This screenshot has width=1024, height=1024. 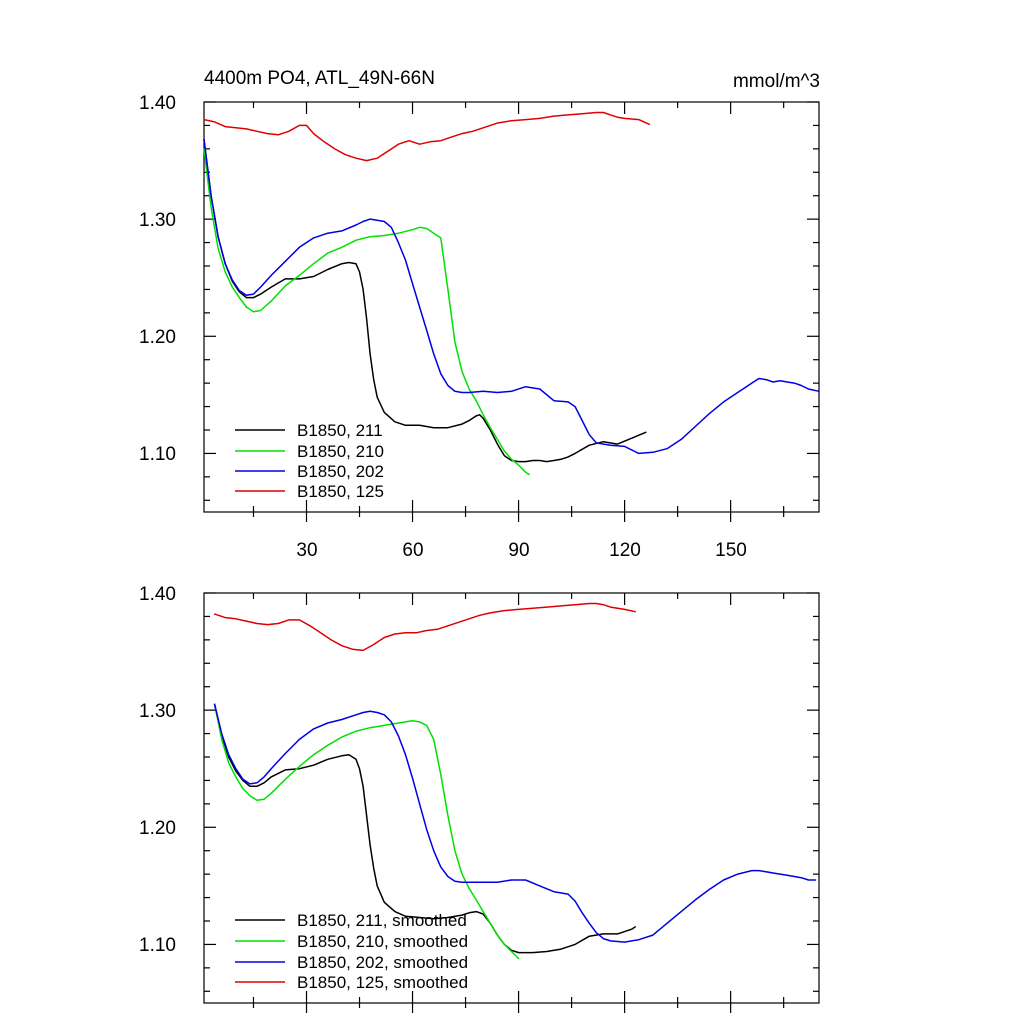 What do you see at coordinates (731, 550) in the screenshot?
I see `x-tick-label: 150` at bounding box center [731, 550].